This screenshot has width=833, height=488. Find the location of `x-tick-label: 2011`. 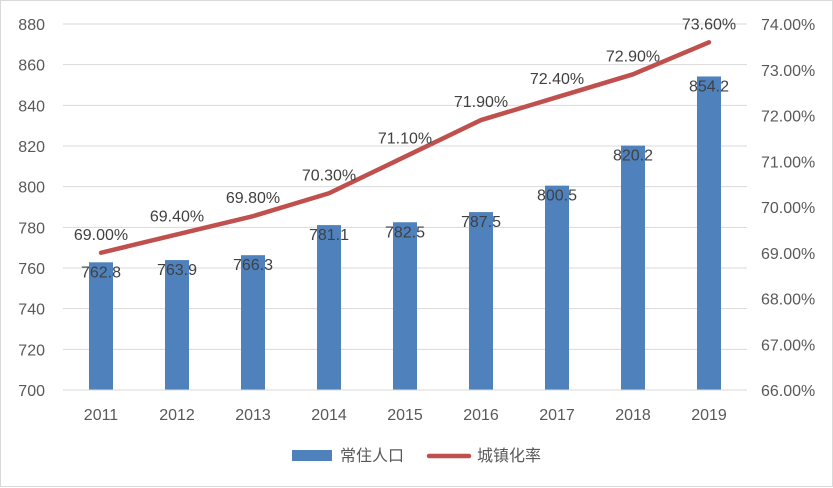

x-tick-label: 2011 is located at coordinates (101, 415).